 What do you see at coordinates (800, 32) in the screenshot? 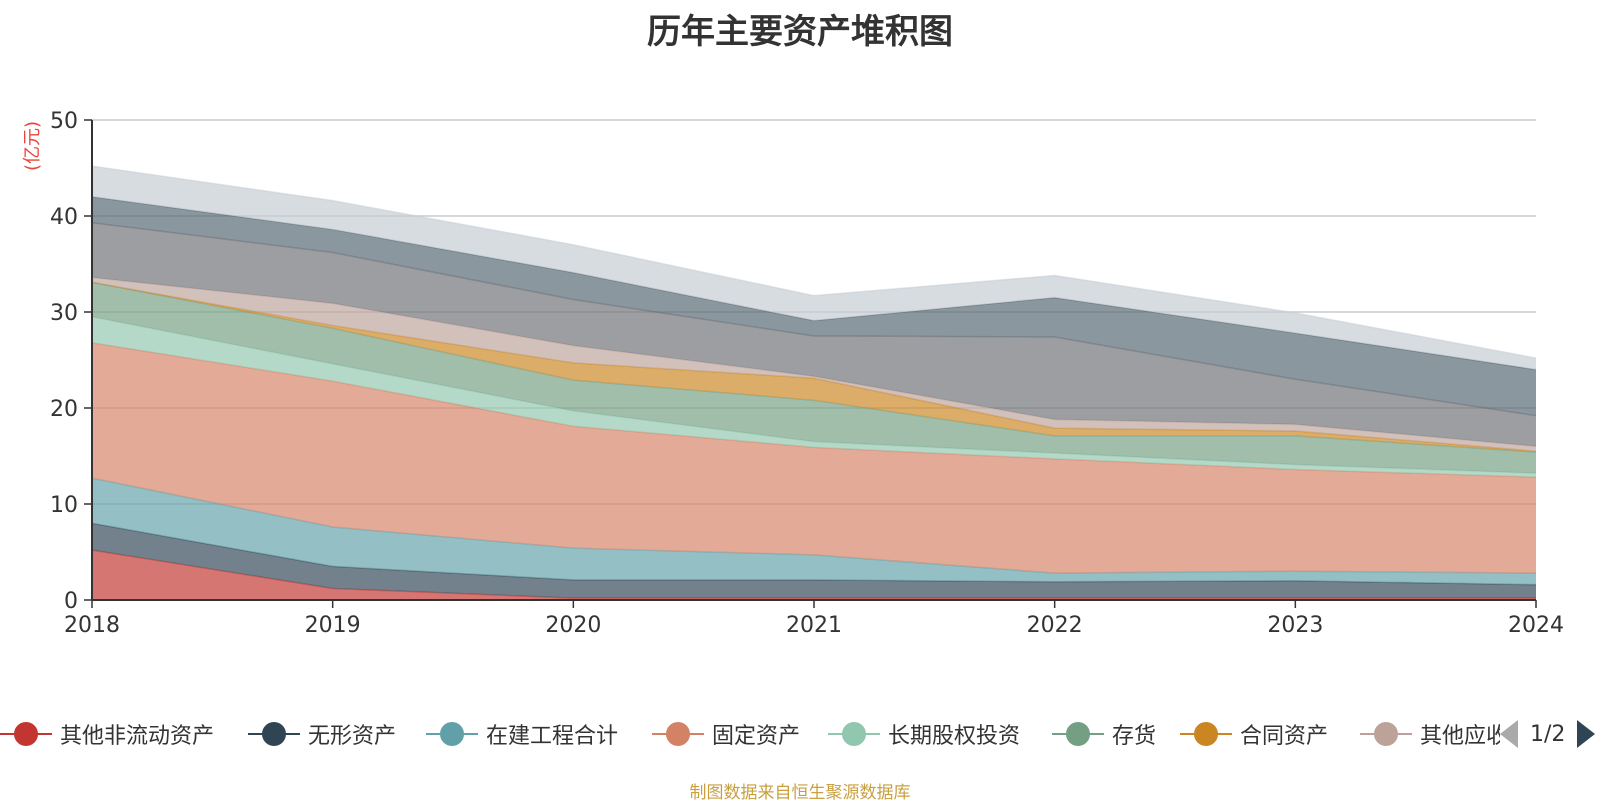
I see `chart-title: 历年主要资产堆积图` at bounding box center [800, 32].